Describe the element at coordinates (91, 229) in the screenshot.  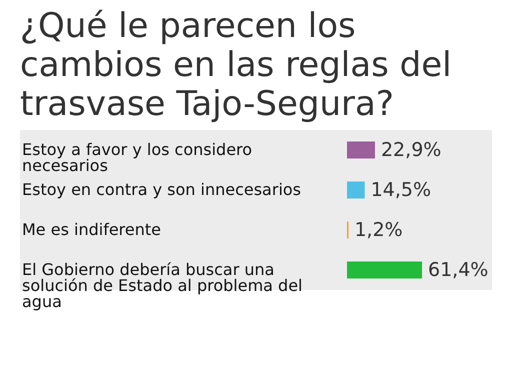
I see `y-tick-label: Me es indiferente` at that location.